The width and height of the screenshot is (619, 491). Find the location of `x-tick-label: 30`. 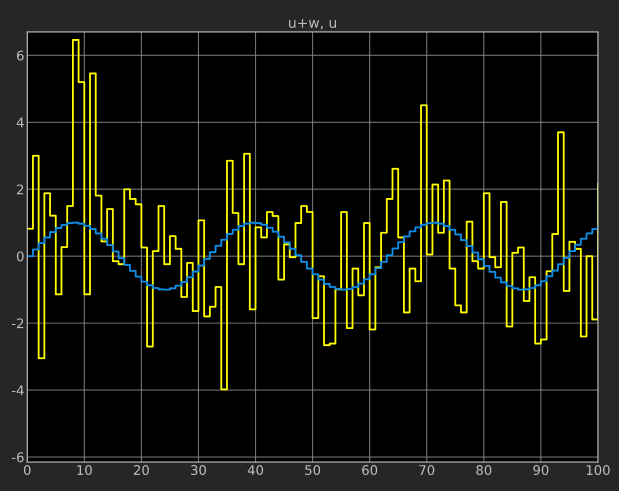

x-tick-label: 30 is located at coordinates (198, 470).